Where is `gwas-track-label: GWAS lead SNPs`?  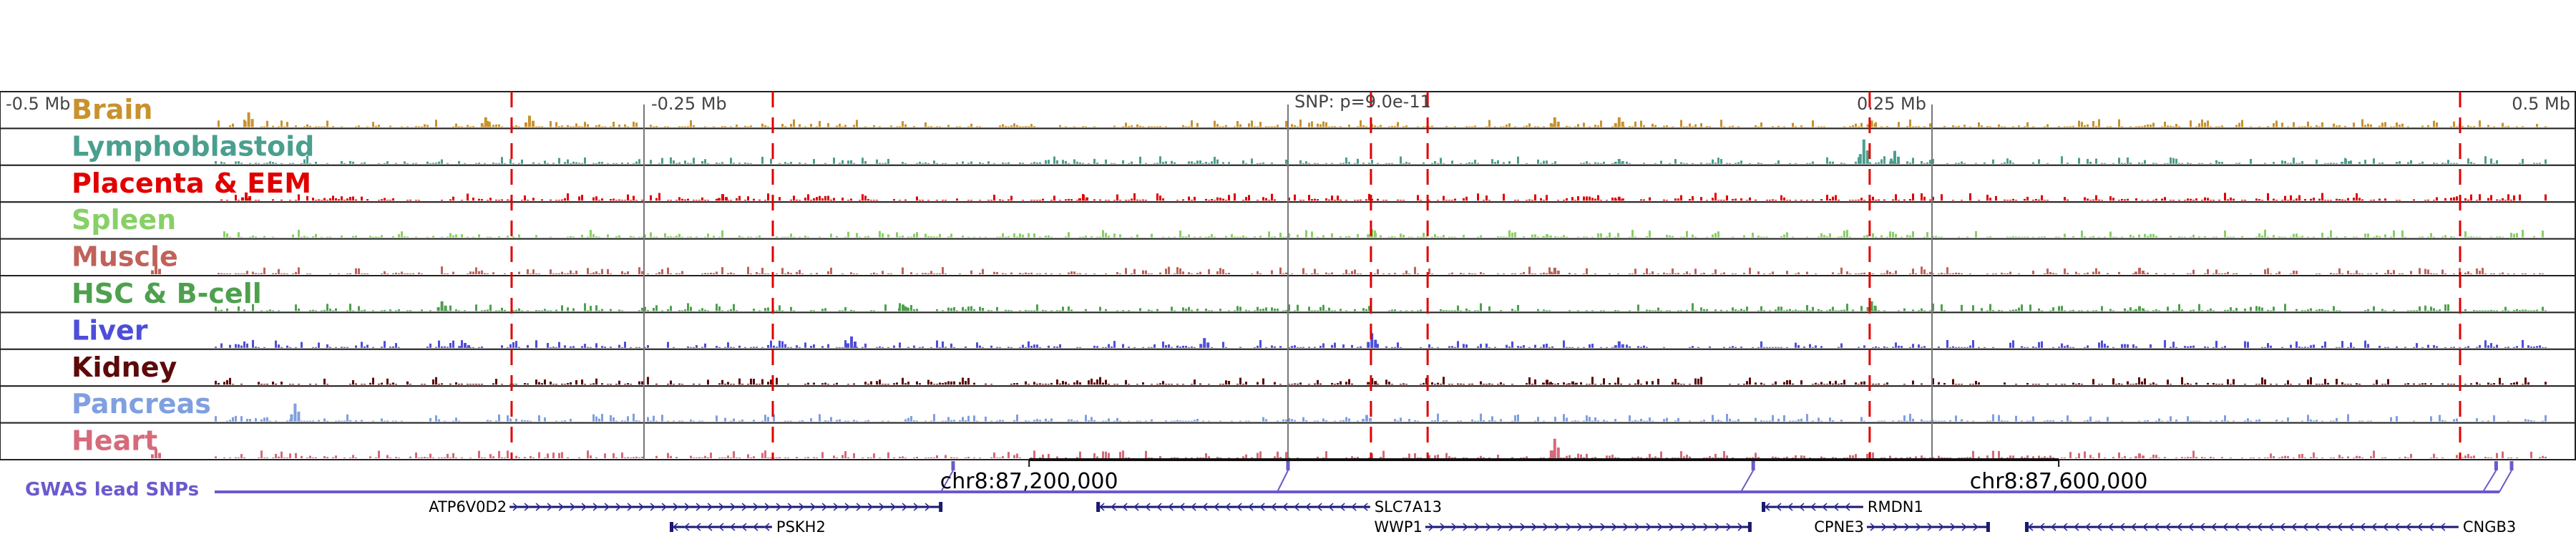
gwas-track-label: GWAS lead SNPs is located at coordinates (112, 489).